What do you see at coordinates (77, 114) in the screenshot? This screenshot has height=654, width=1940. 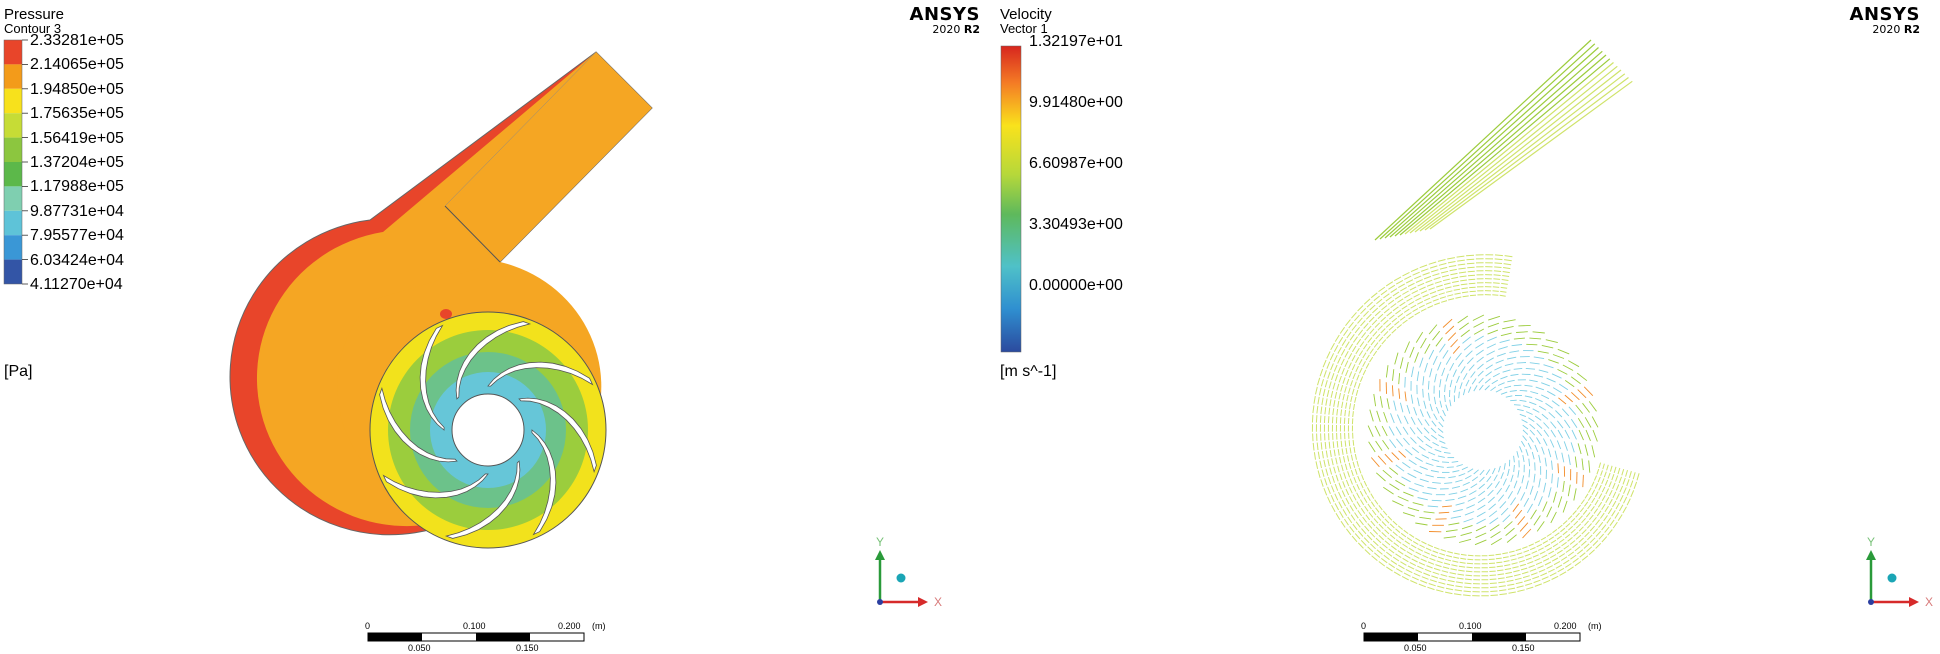 I see `pressure-tick-3: 1.75635e+05` at bounding box center [77, 114].